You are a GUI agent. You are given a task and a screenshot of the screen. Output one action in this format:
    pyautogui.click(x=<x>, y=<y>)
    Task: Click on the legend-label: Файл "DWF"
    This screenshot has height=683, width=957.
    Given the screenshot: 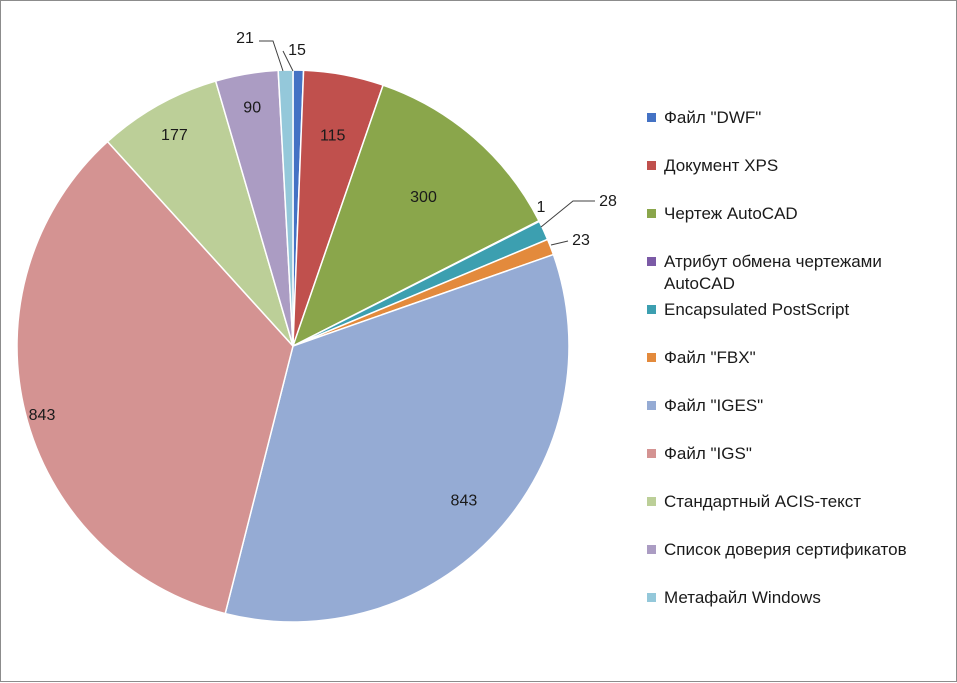 What is the action you would take?
    pyautogui.click(x=713, y=117)
    